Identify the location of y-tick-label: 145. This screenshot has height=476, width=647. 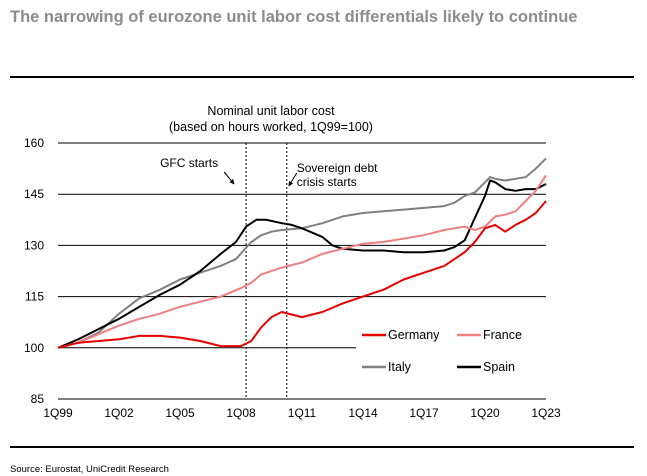
(34, 194).